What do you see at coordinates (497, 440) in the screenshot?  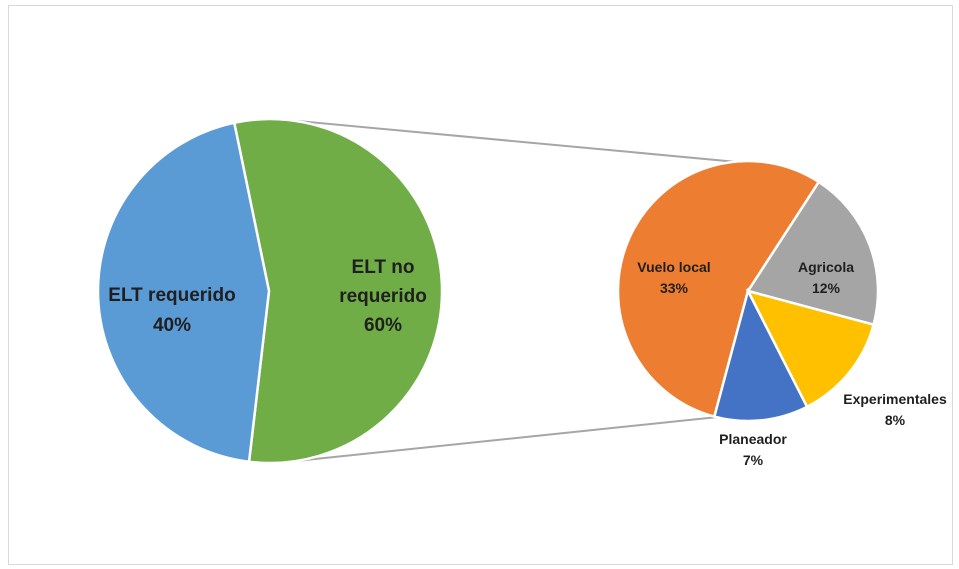 I see `connector-line-bottom` at bounding box center [497, 440].